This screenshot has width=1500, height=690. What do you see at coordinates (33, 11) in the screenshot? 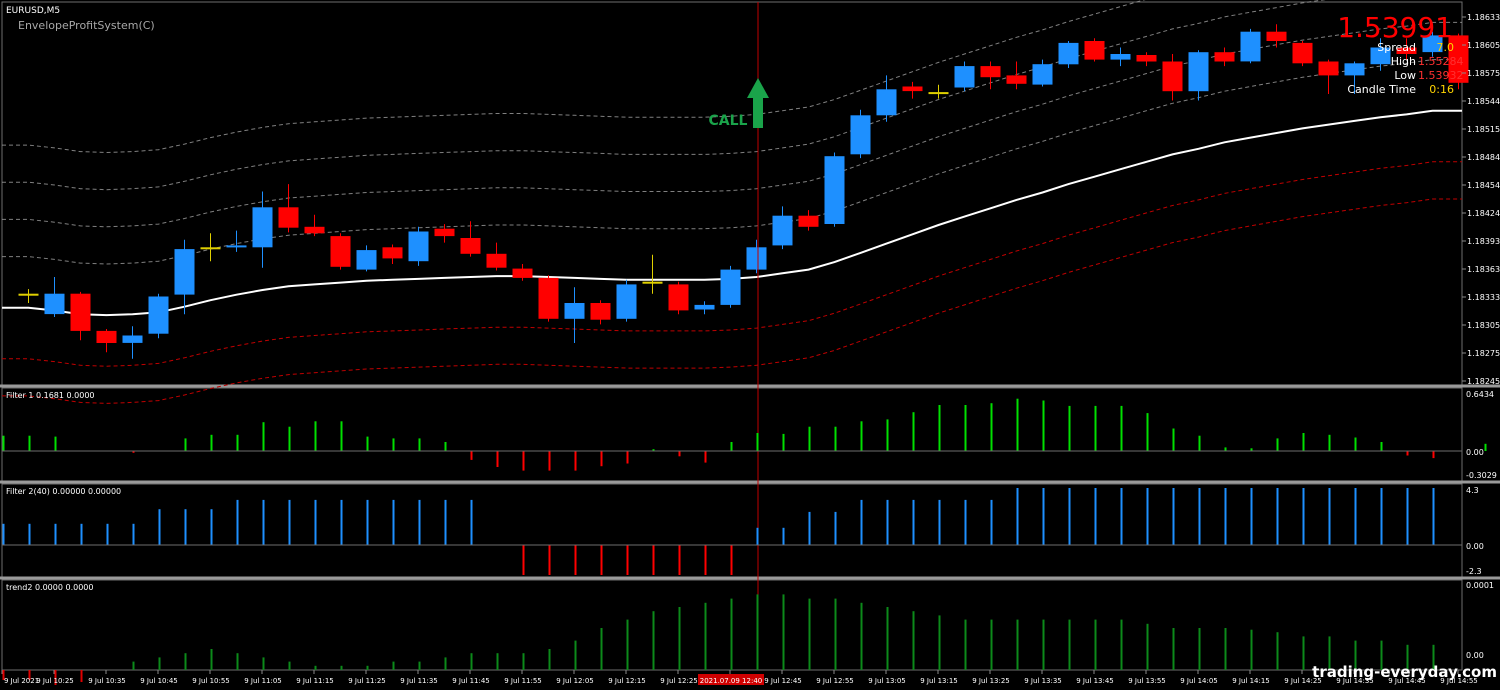
I see `symbol-label: EURUSD,M5` at bounding box center [33, 11].